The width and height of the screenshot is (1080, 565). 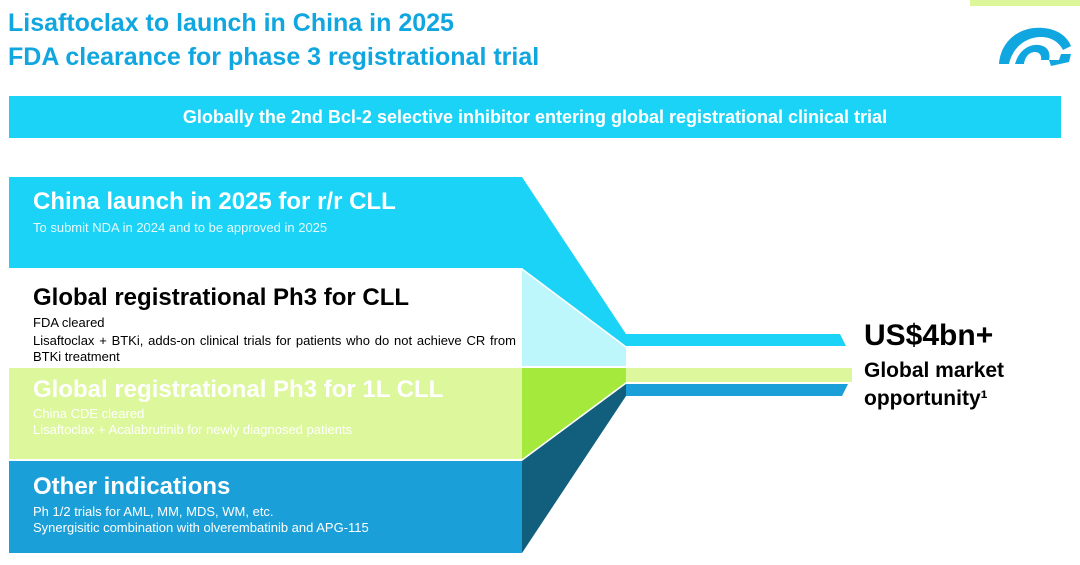 I want to click on market-label-line-2: opportunity¹, so click(x=926, y=398).